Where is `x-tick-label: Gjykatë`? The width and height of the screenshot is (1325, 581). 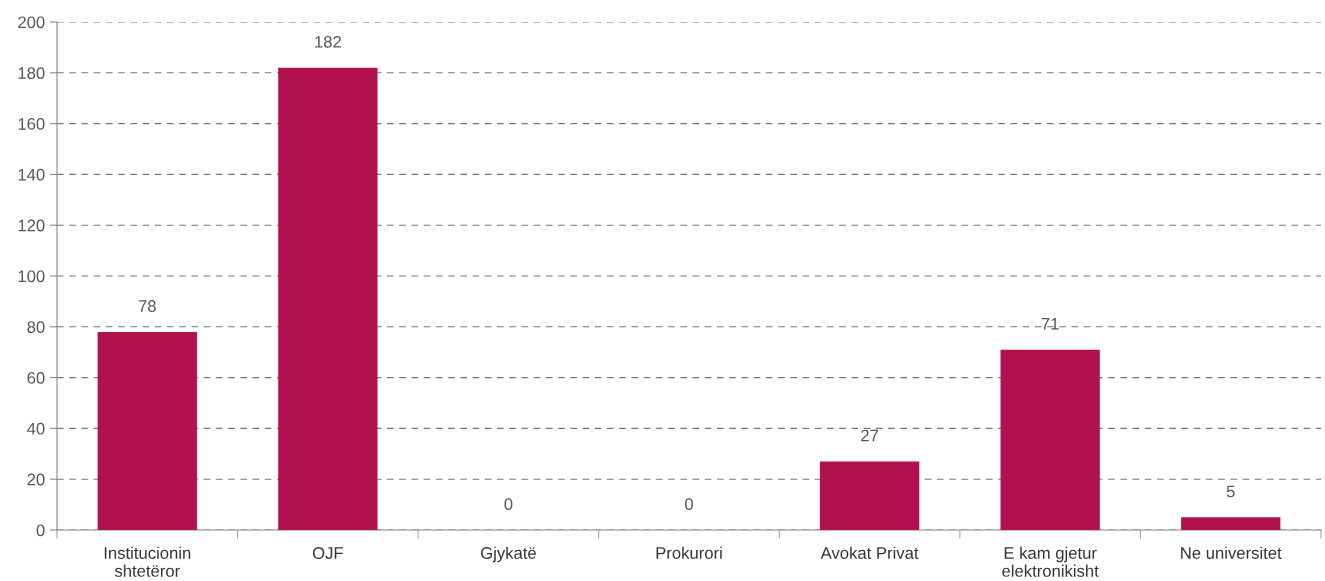 x-tick-label: Gjykatë is located at coordinates (508, 554).